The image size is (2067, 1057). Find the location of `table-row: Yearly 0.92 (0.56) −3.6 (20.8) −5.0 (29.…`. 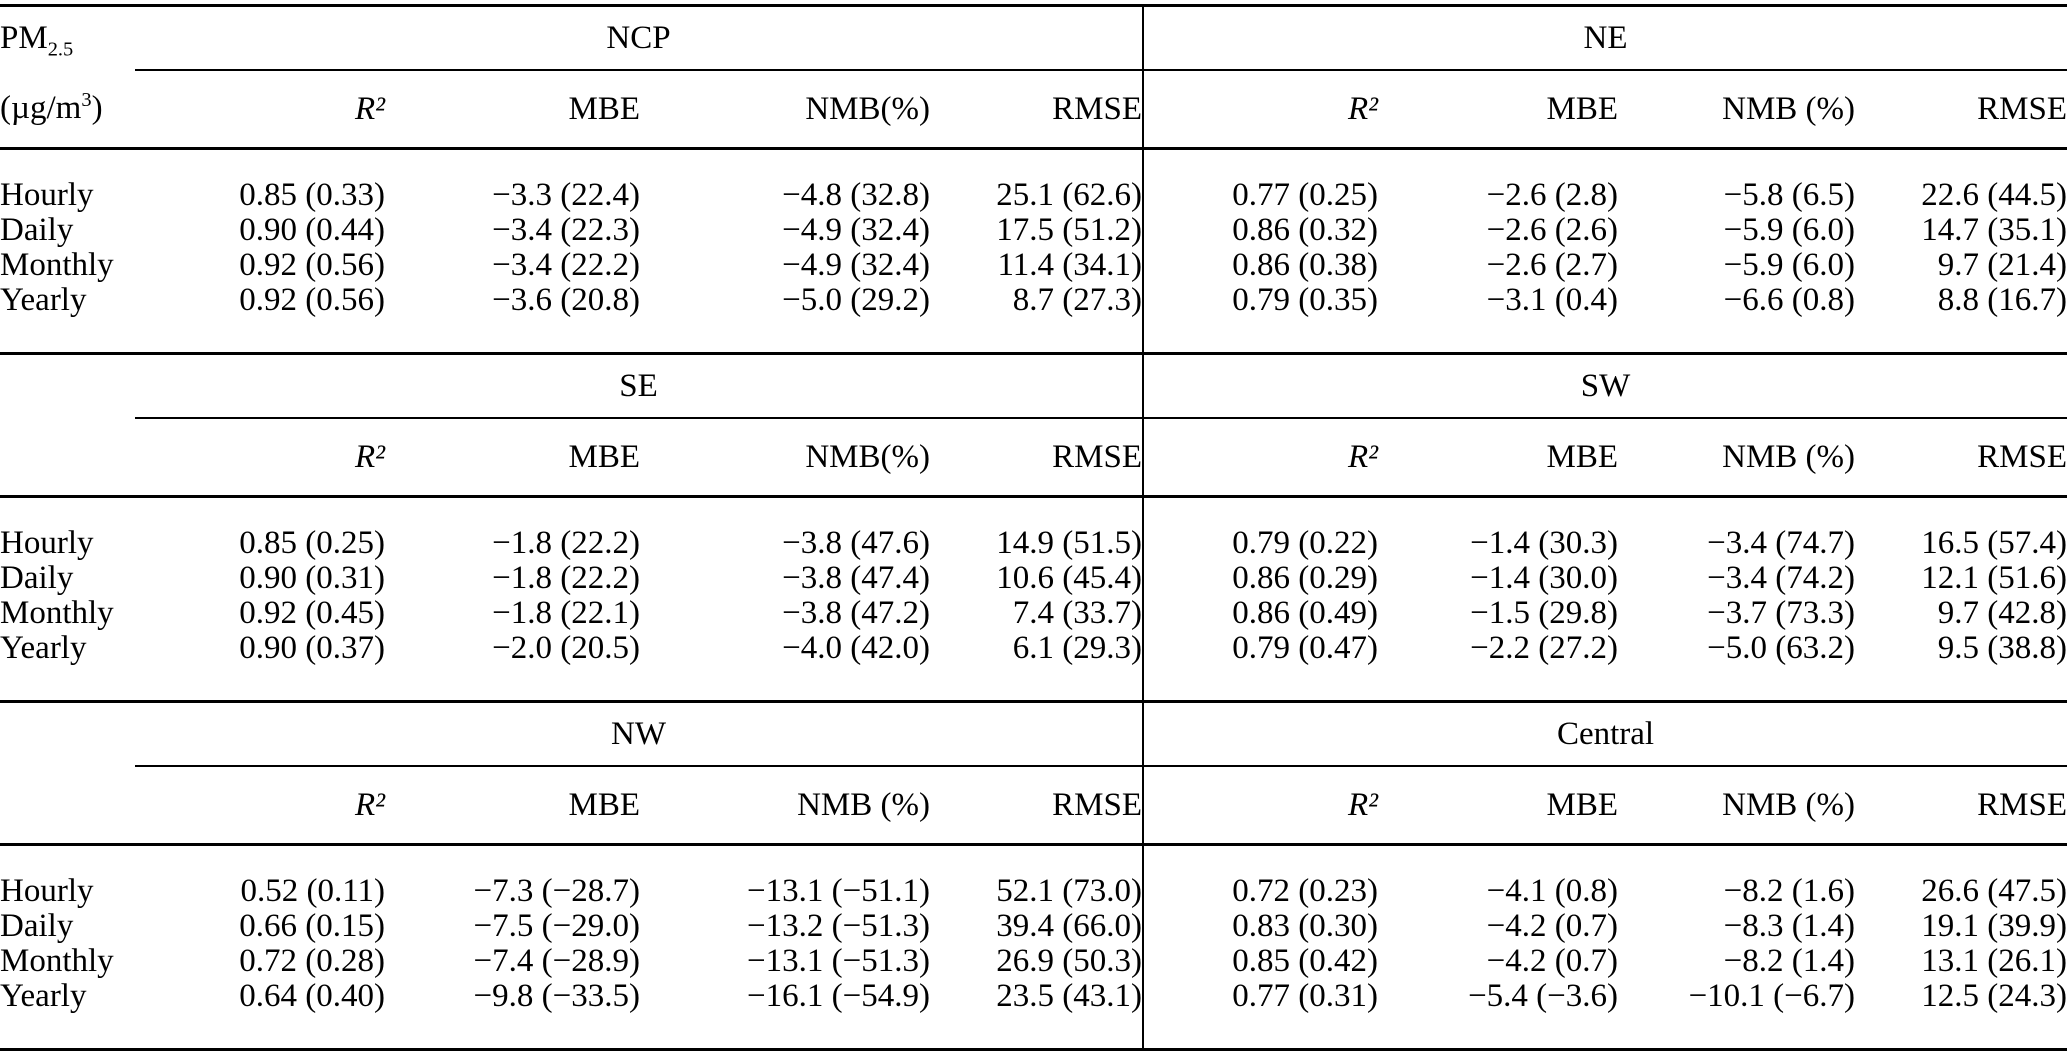

table-row: Yearly 0.92 (0.56) −3.6 (20.8) −5.0 (29.… is located at coordinates (1033, 319).